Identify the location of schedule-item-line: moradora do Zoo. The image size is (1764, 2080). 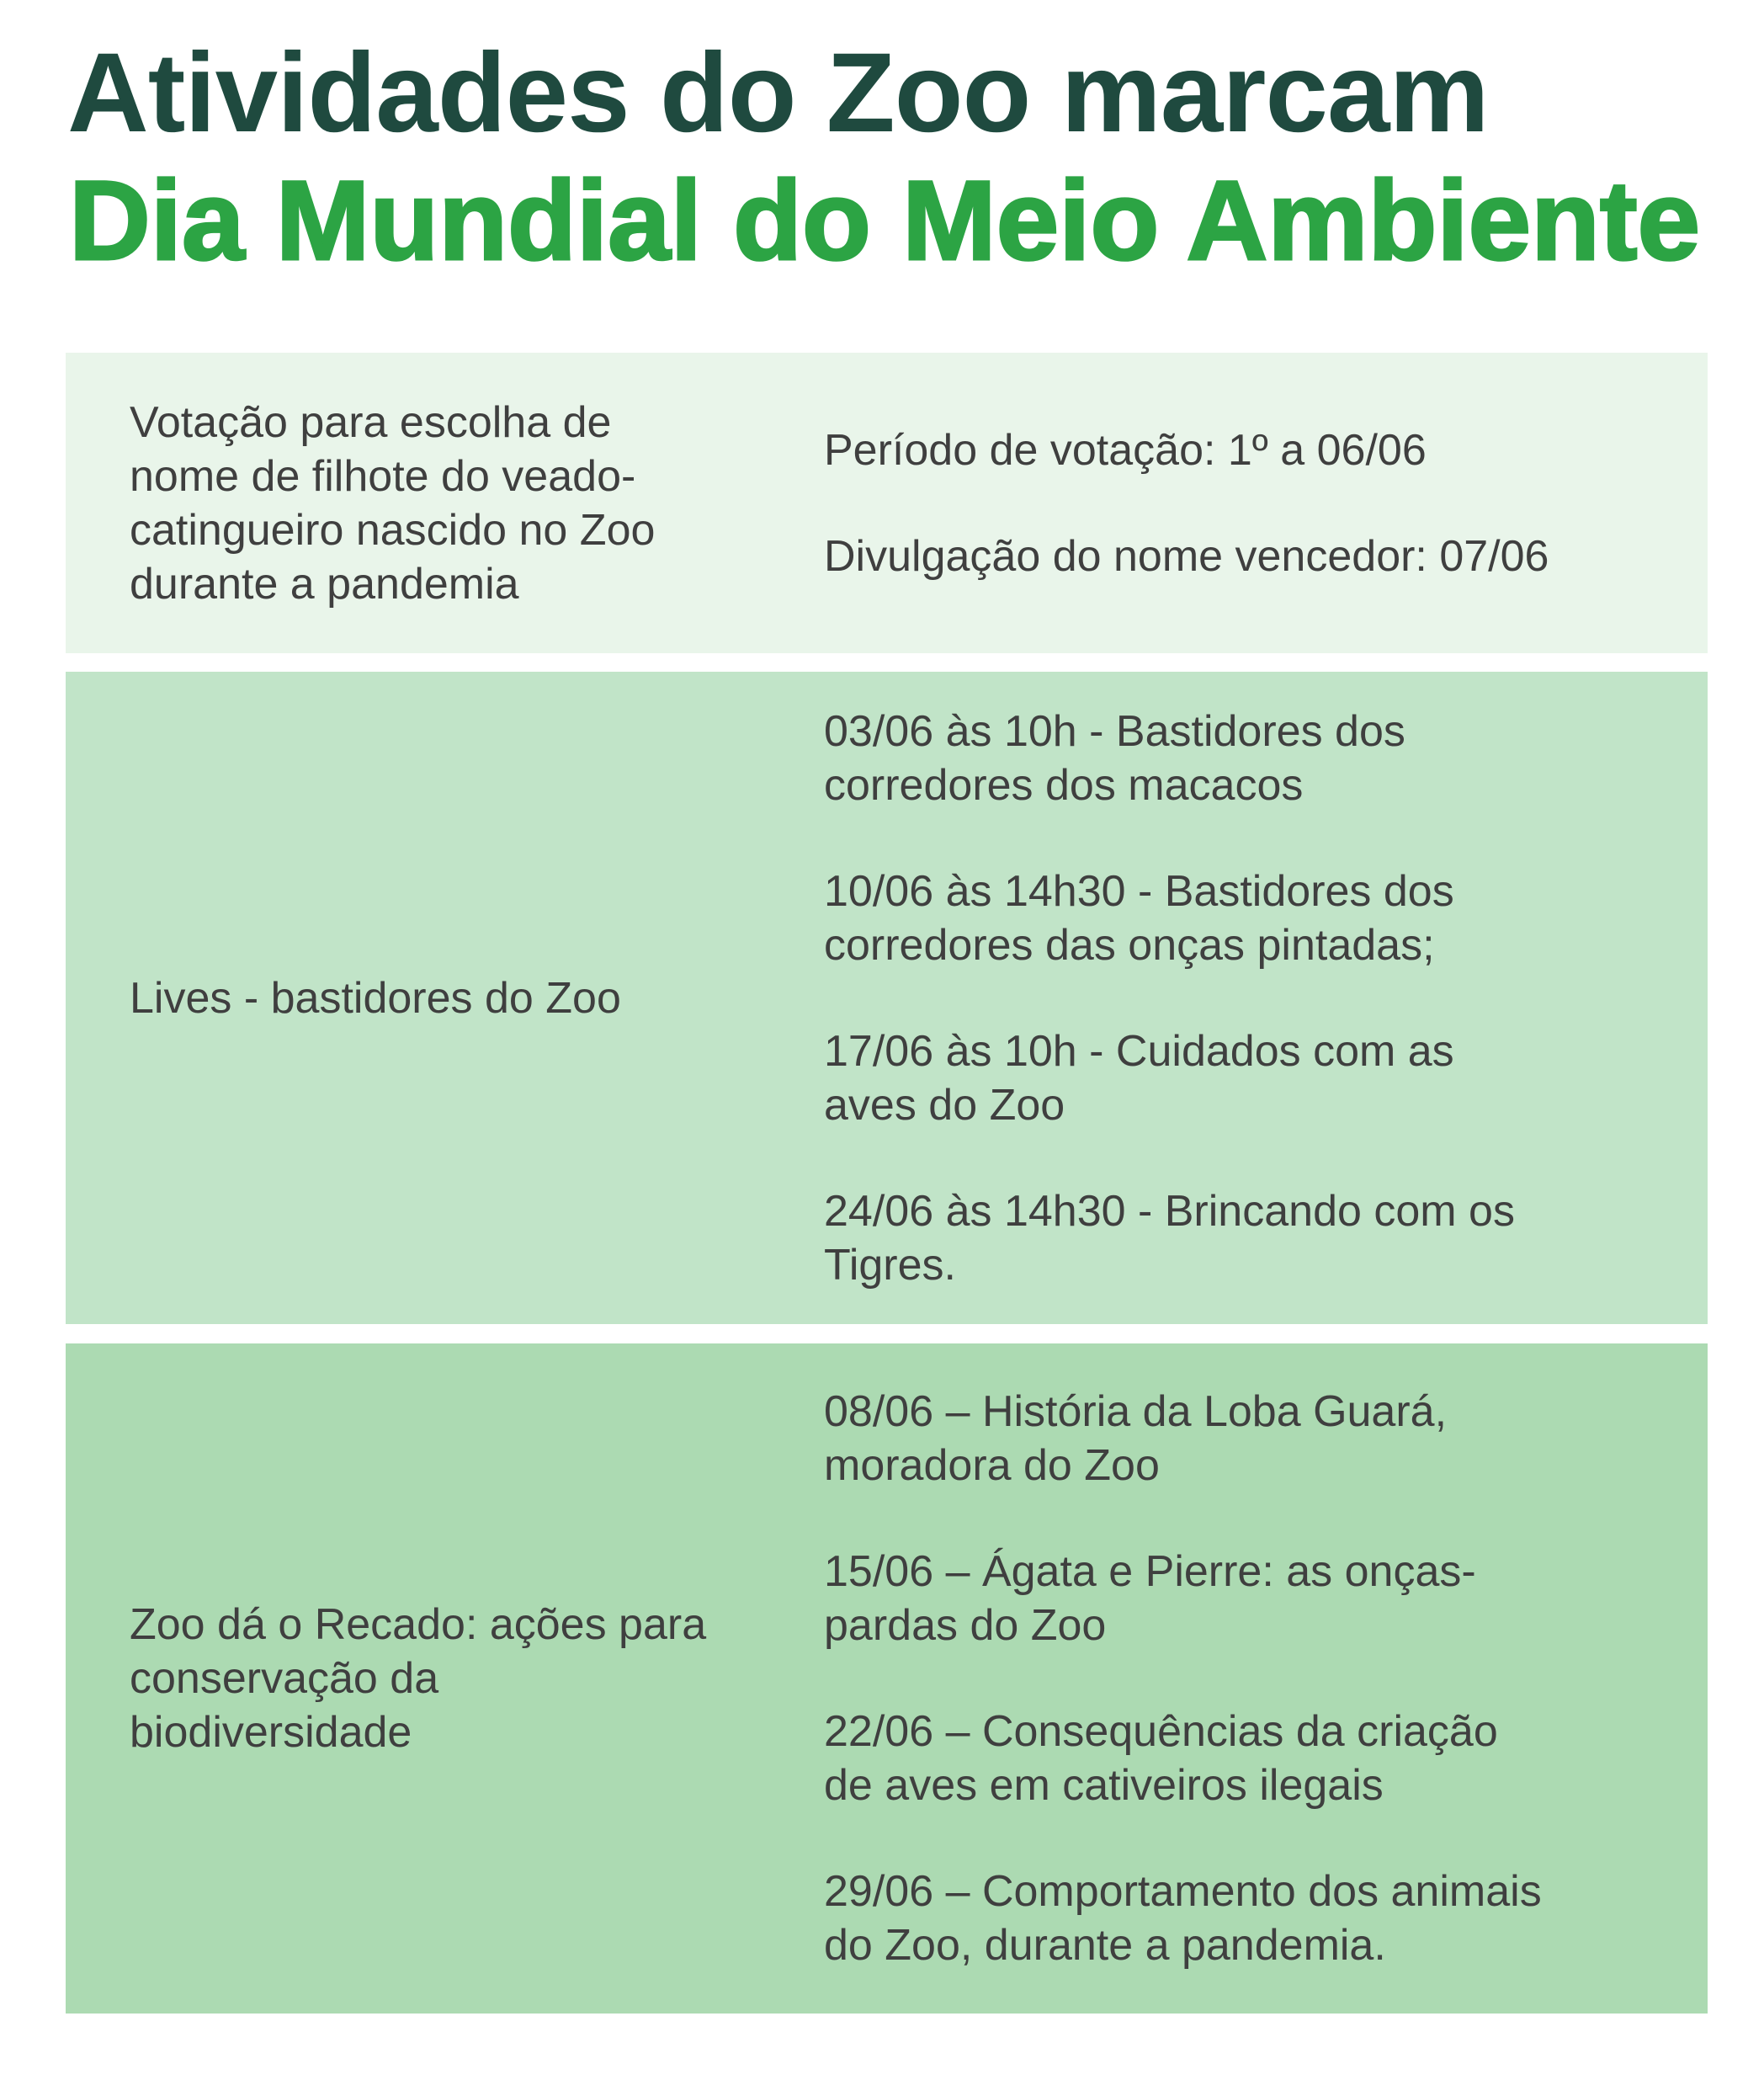
(992, 1466).